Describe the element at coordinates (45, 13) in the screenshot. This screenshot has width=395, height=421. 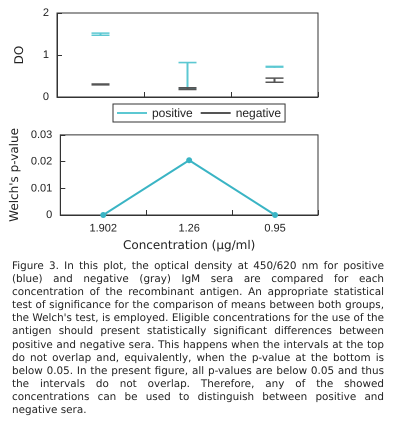
I see `y-tick-label: 2` at that location.